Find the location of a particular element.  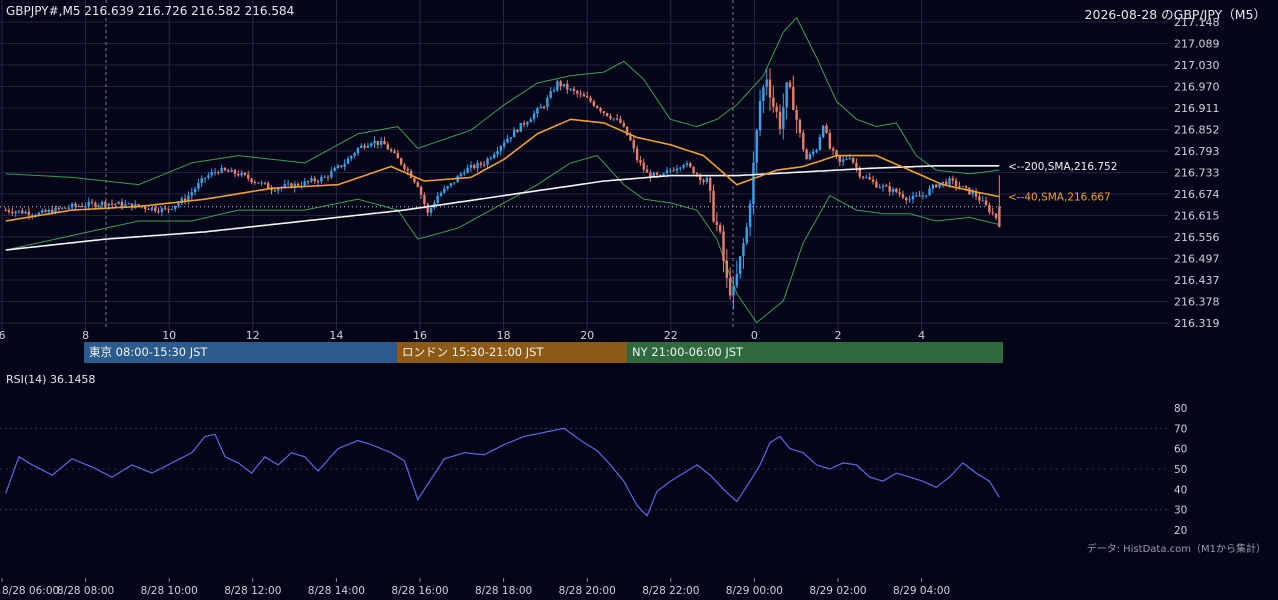

session-london-bar: ロンドン 15:30-21:00 JST is located at coordinates (512, 352).